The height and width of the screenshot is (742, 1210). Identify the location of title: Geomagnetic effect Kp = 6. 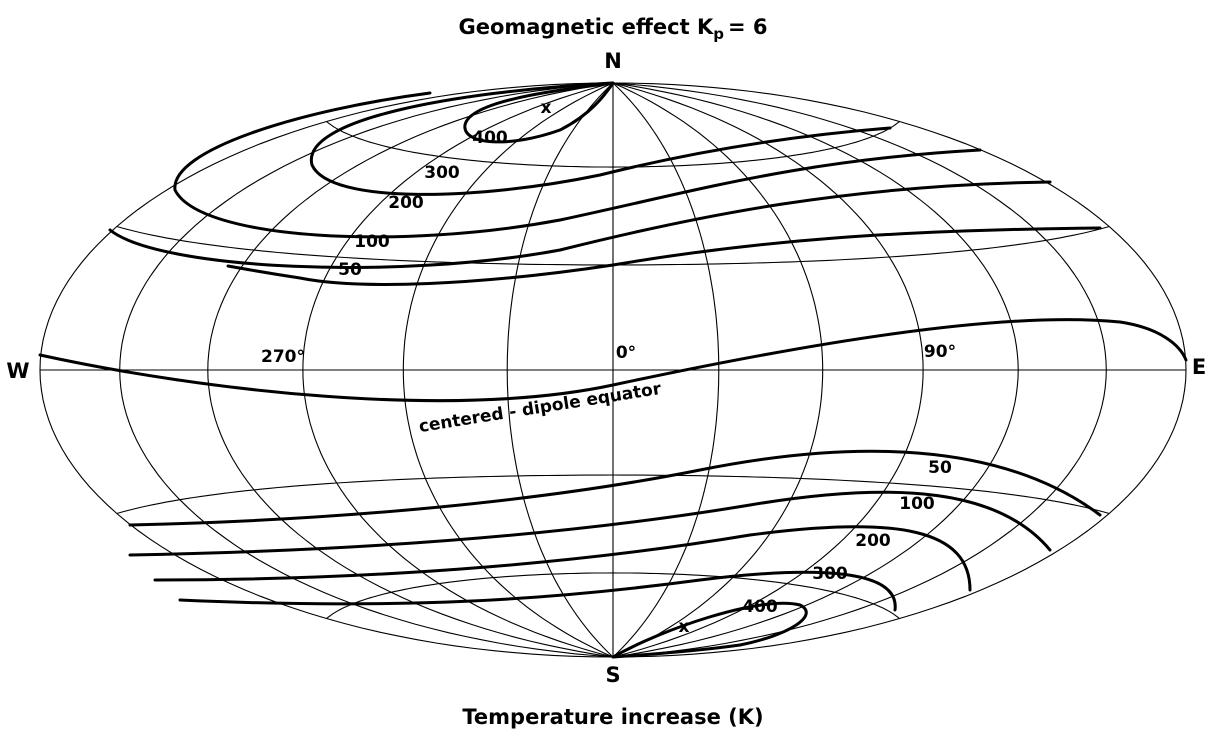
(612, 29).